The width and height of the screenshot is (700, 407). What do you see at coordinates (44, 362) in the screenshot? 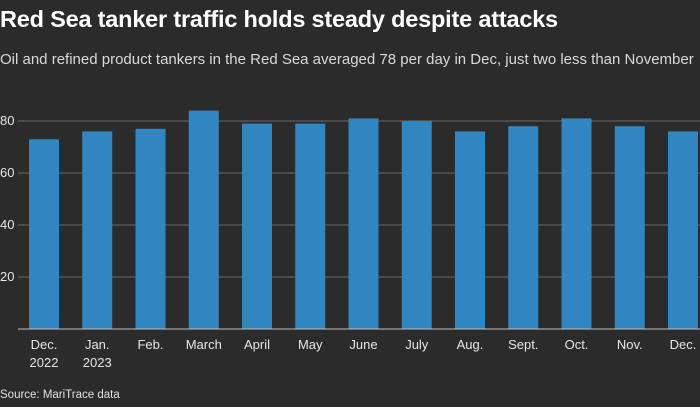
I see `x-tick-label: 2022` at bounding box center [44, 362].